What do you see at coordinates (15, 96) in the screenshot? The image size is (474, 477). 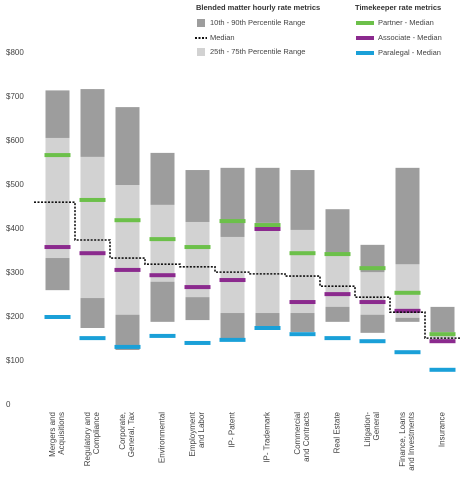 I see `y-tick-label: $700` at bounding box center [15, 96].